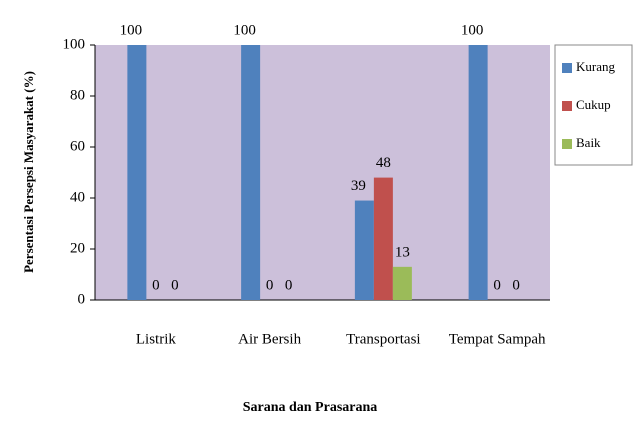 The image size is (638, 430). I want to click on x-tick-label: Tempat Sampah, so click(497, 339).